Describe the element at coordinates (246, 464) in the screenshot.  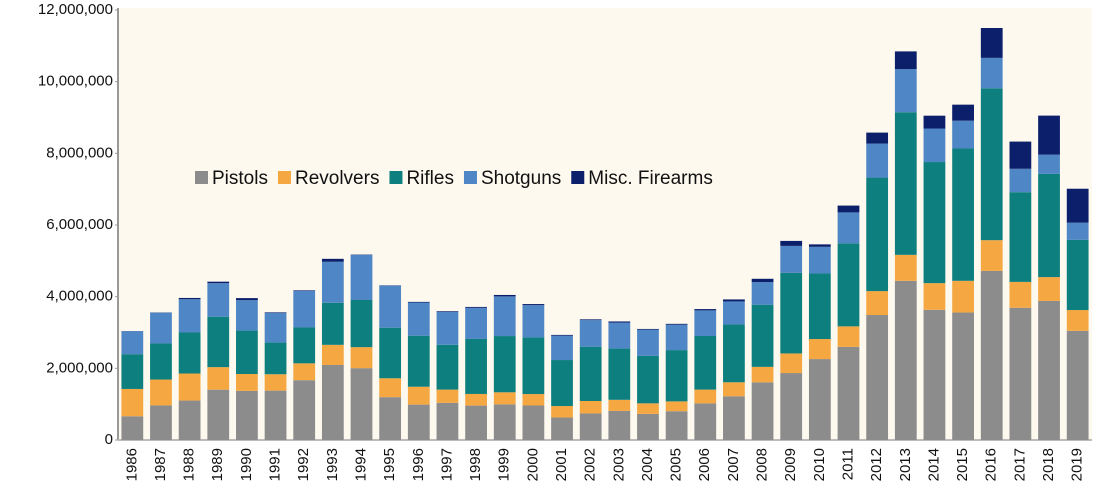
I see `x-tick-label: 1990` at that location.